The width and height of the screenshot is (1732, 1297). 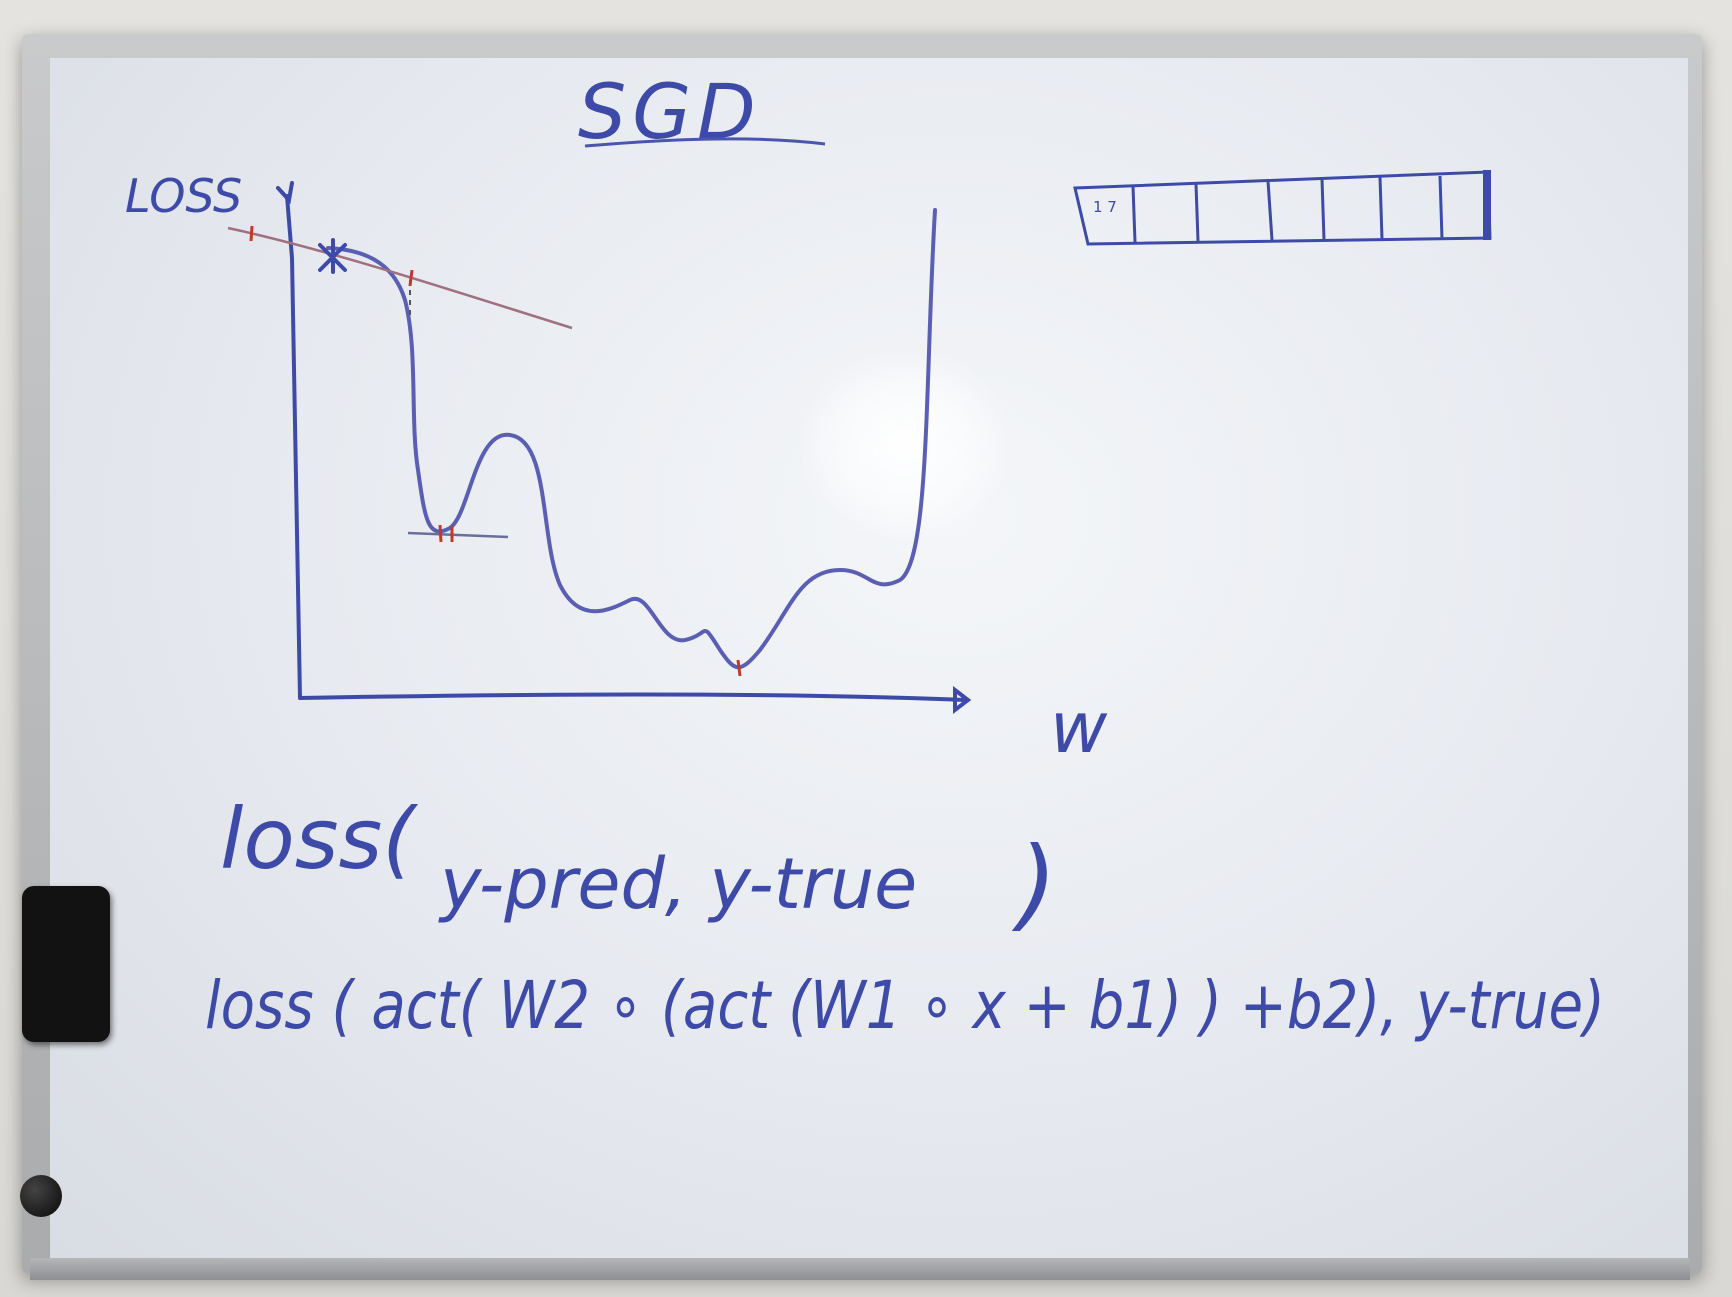 I want to click on batch-box, so click(x=1282, y=208).